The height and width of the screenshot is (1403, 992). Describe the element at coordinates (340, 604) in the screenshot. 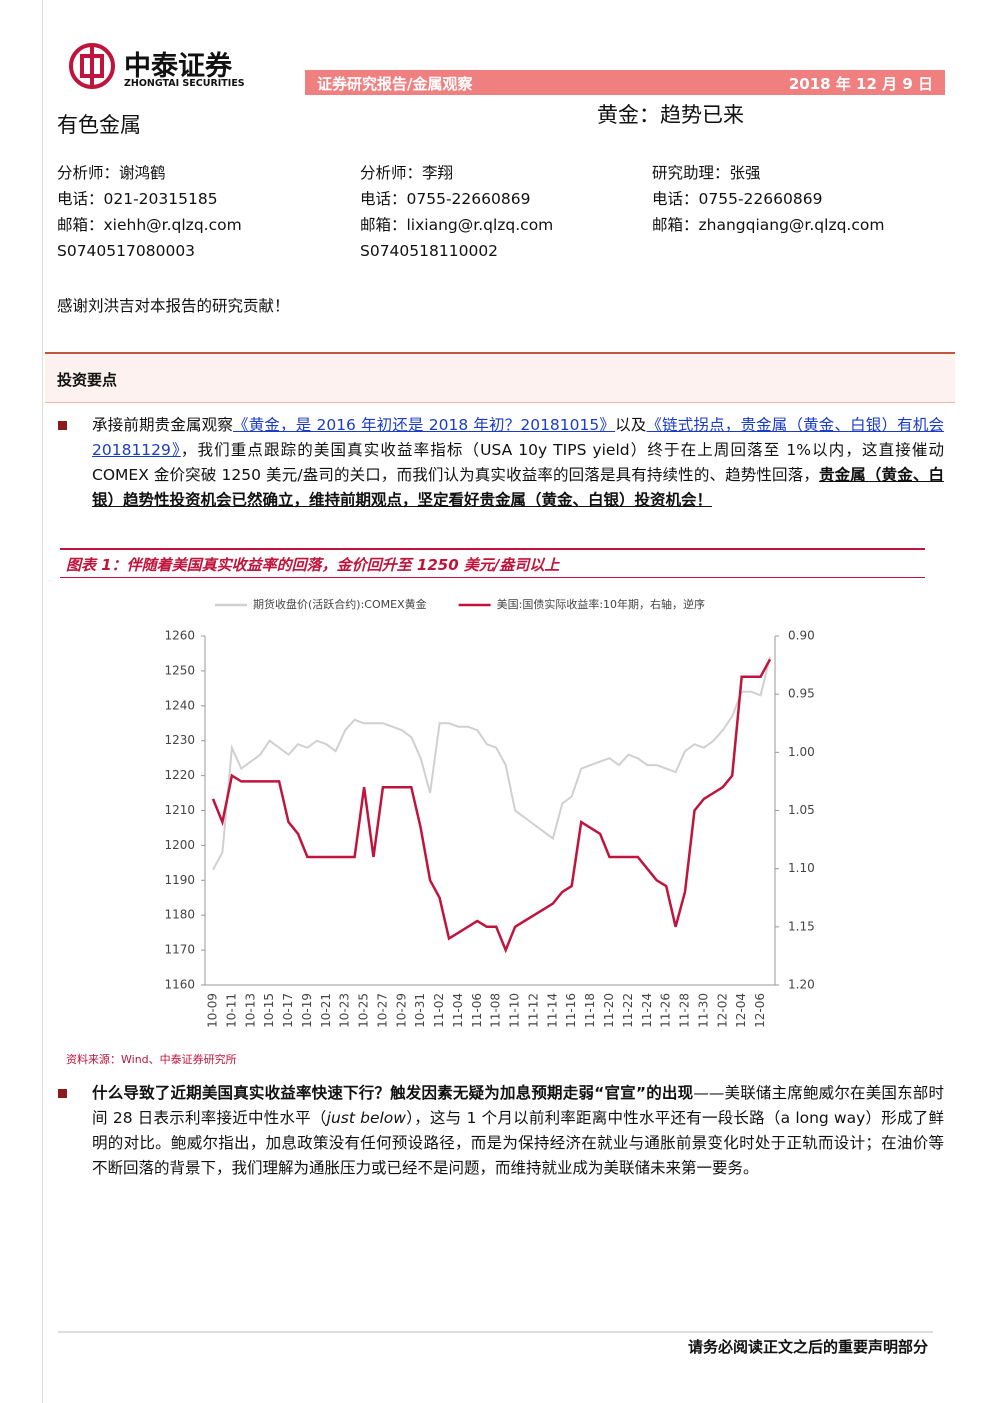

I see `legend-label: 期货收盘价(活跃合约):COMEX黄金` at that location.